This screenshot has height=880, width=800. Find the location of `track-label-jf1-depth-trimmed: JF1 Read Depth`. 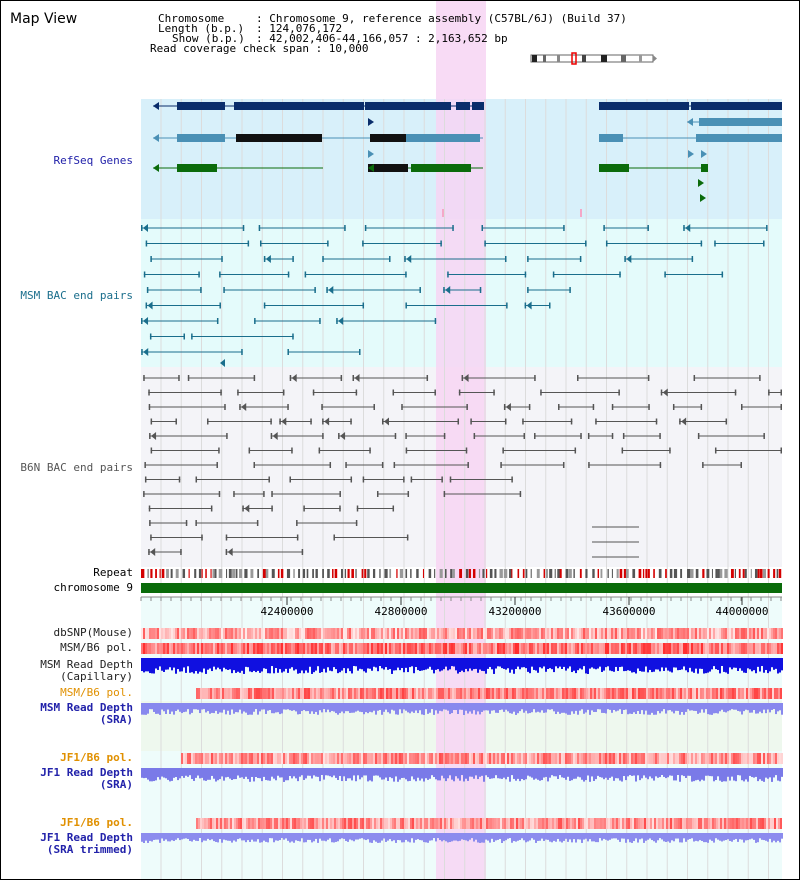

track-label-jf1-depth-trimmed: JF1 Read Depth is located at coordinates (86, 837).